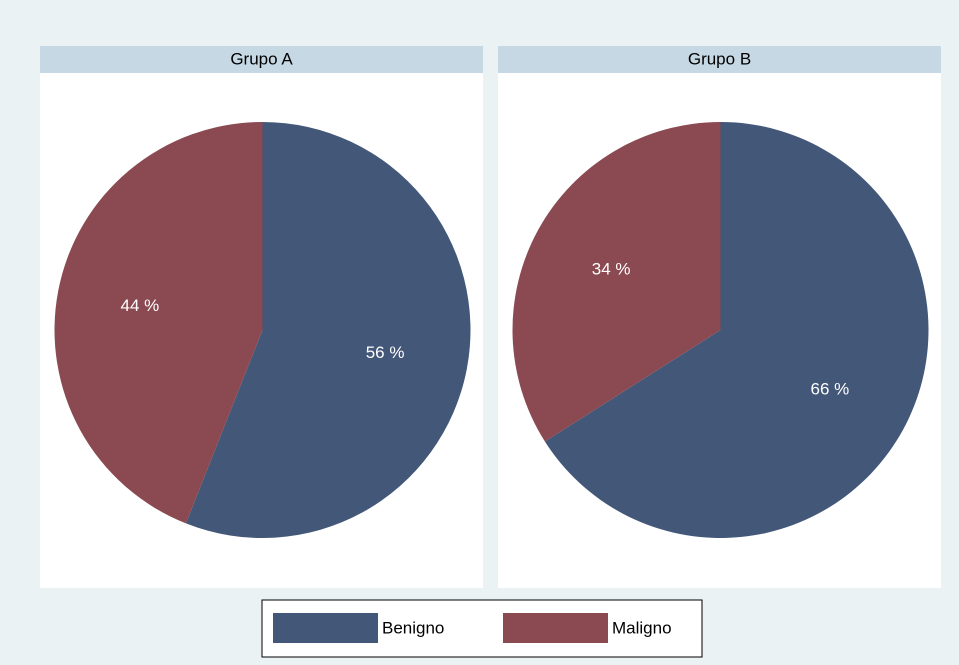 The height and width of the screenshot is (665, 959). I want to click on panel-title: Grupo B, so click(719, 58).